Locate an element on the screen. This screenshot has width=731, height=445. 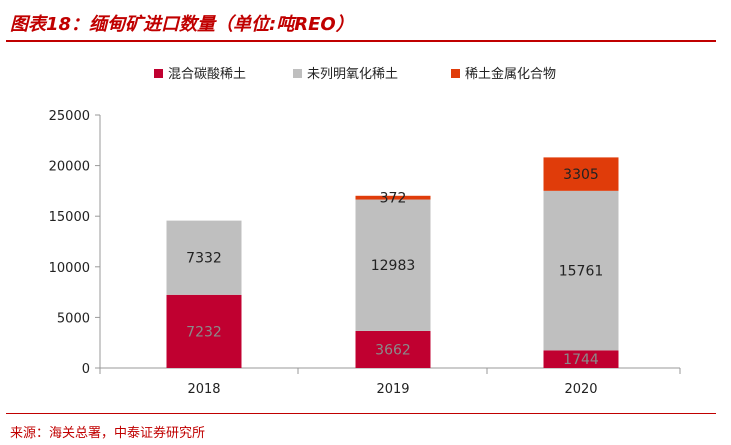
y-axis: 0 5000 10000 15000 20000 25000 is located at coordinates (75, 243).